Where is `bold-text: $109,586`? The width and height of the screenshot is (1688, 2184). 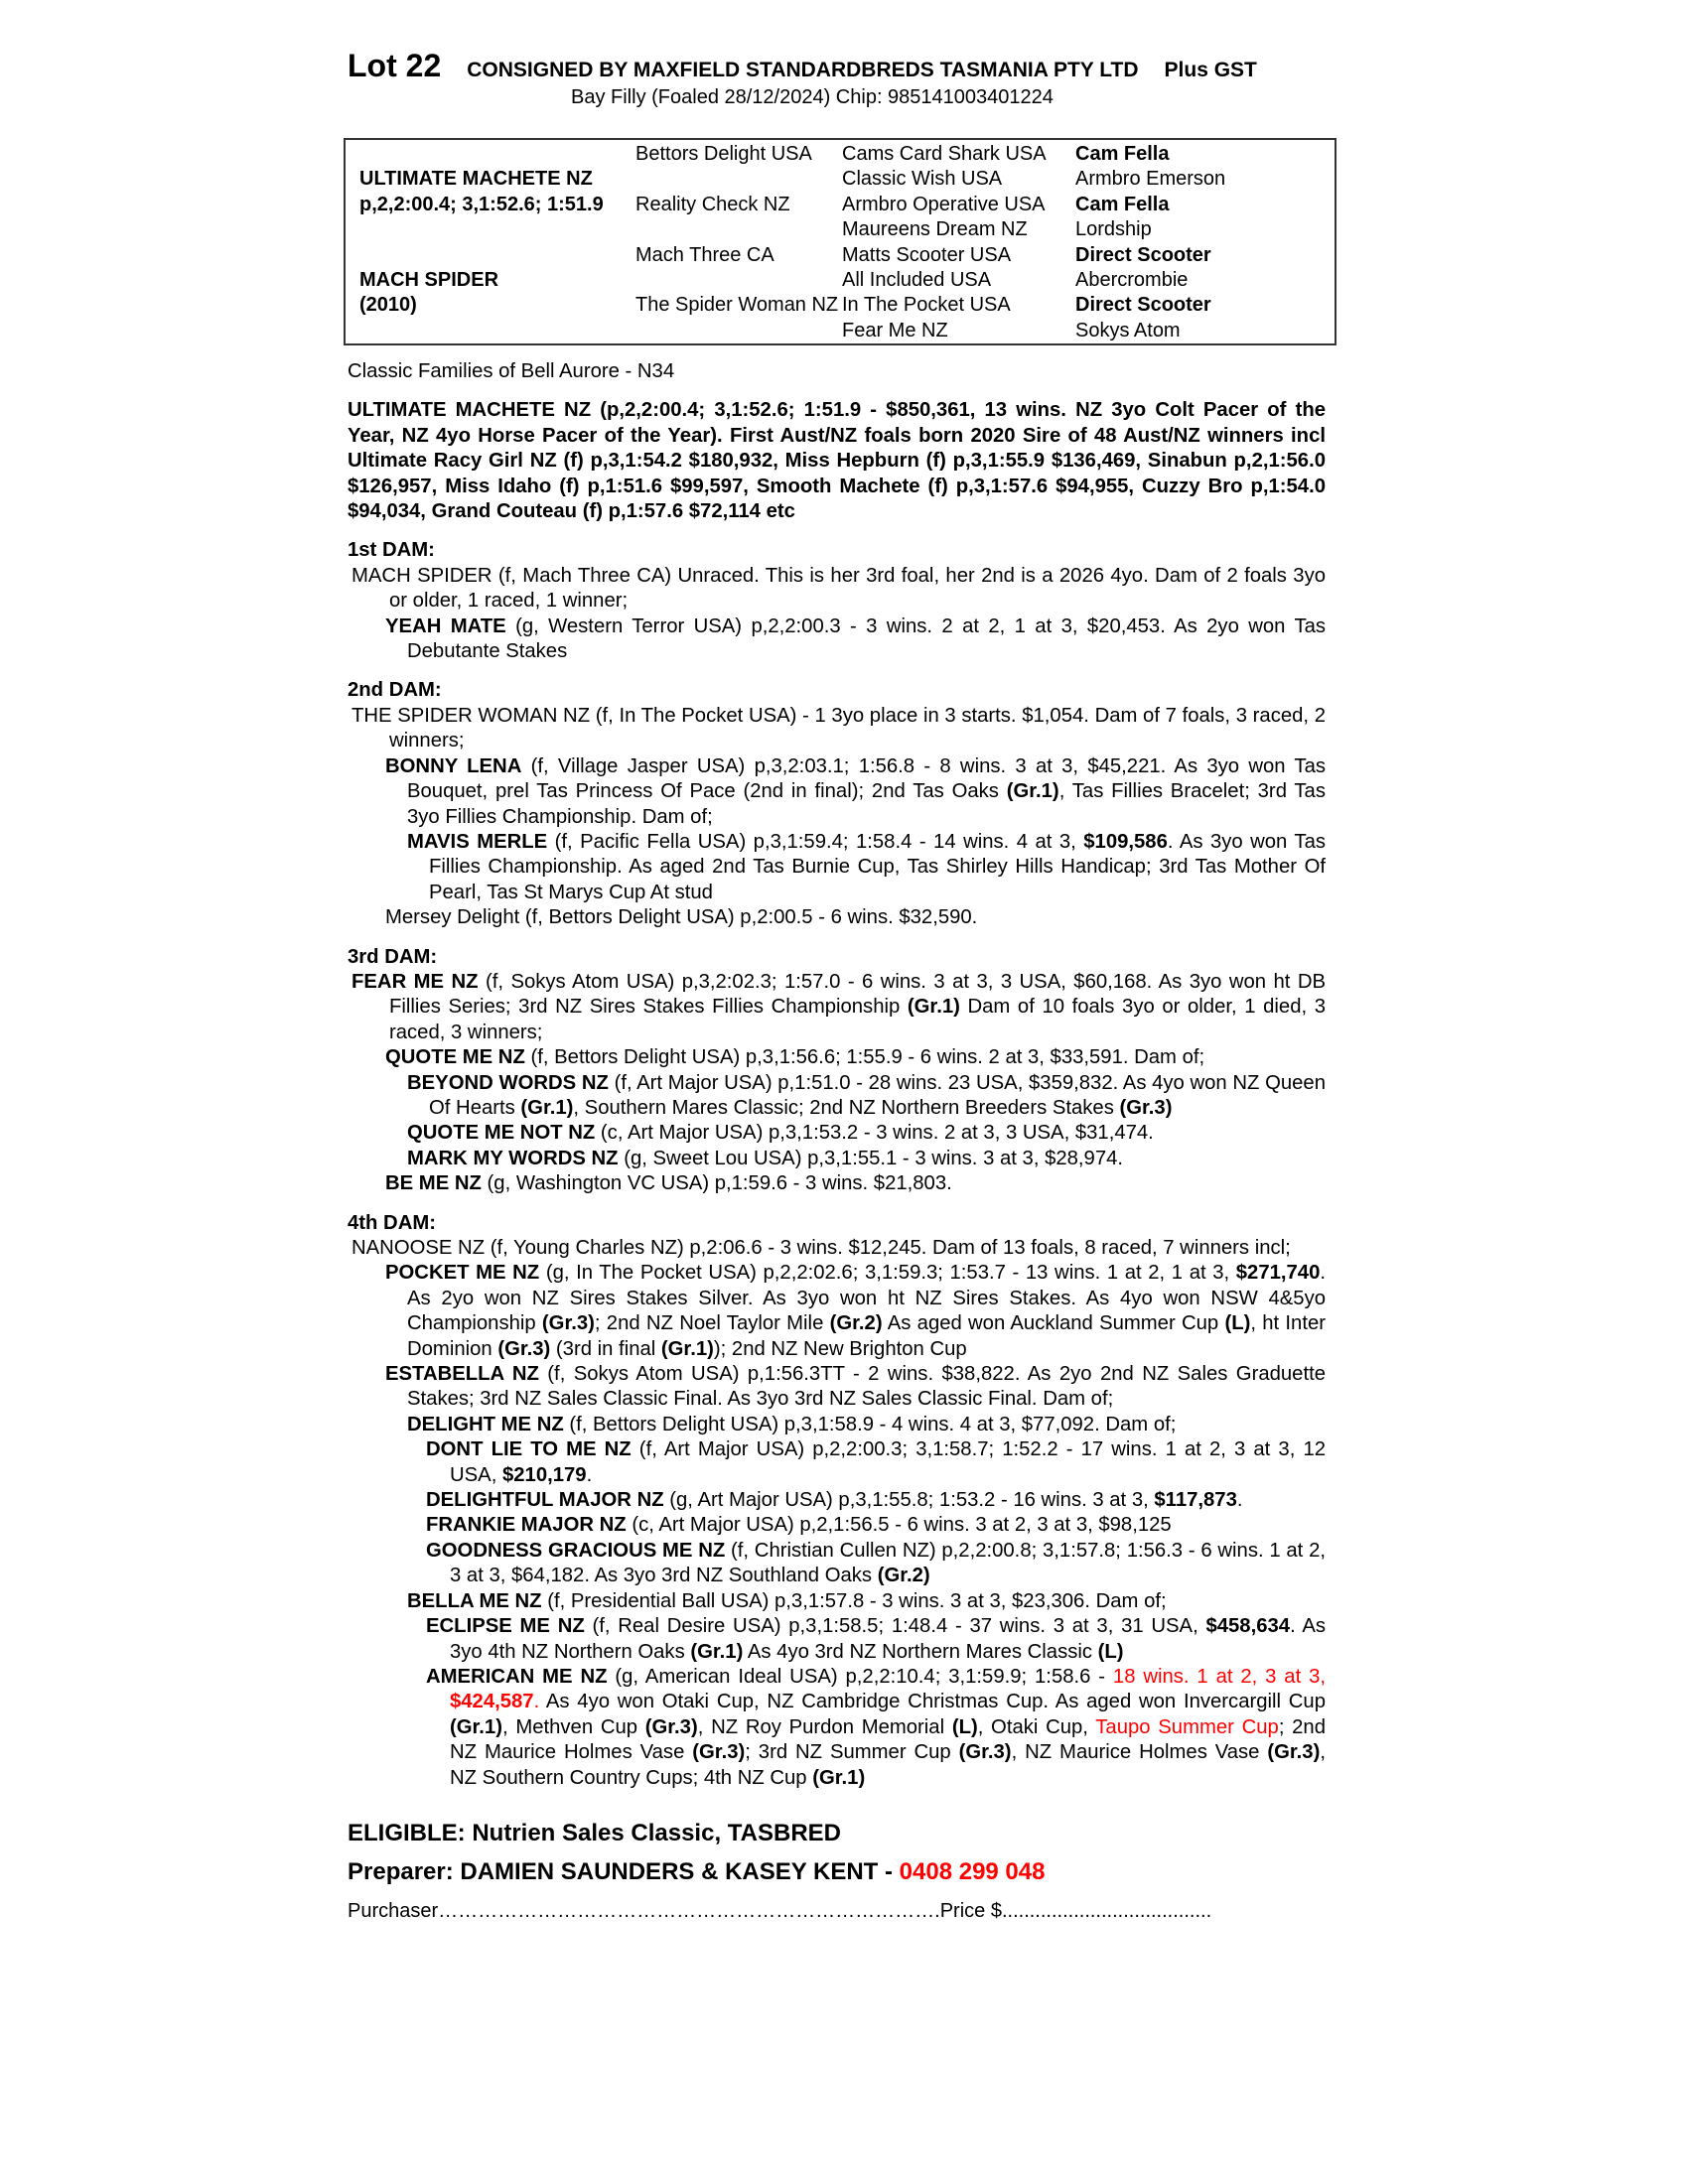 bold-text: $109,586 is located at coordinates (1125, 841).